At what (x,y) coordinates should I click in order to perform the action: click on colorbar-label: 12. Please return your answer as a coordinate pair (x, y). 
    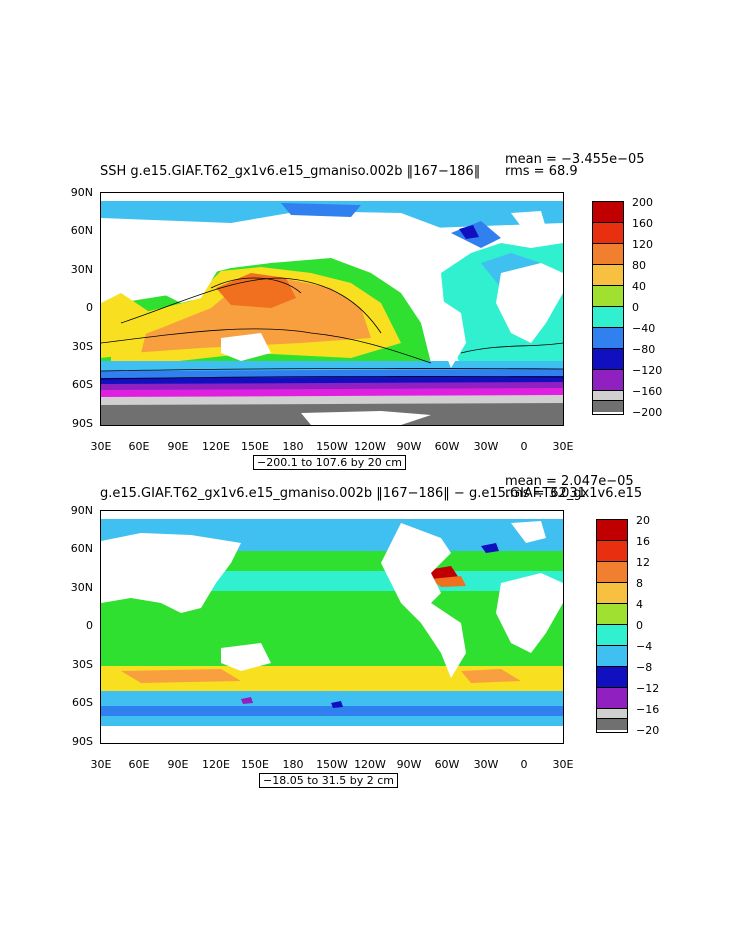
    Looking at the image, I should click on (643, 562).